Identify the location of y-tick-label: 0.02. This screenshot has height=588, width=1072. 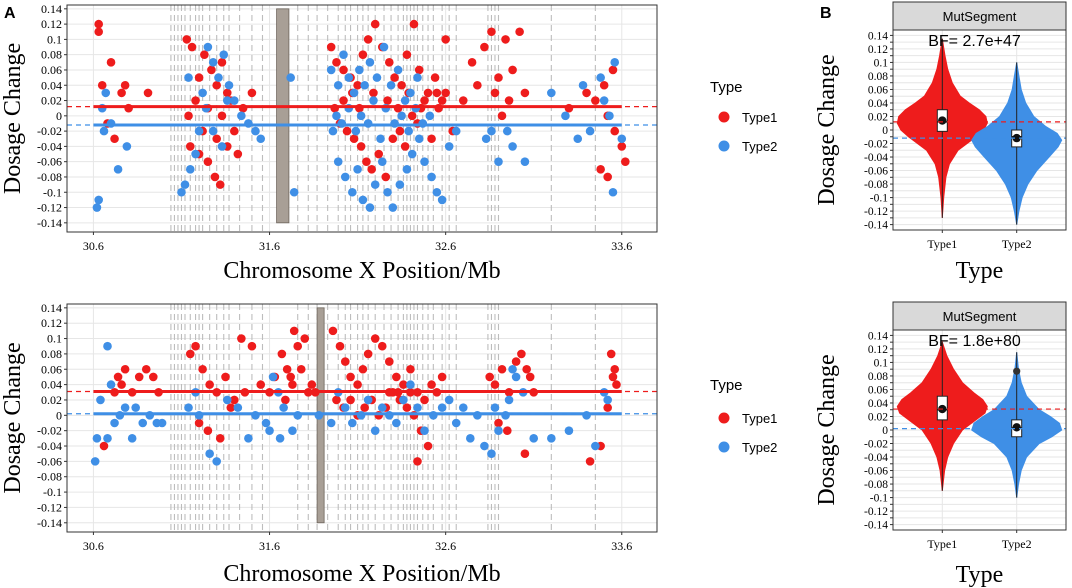
(51, 400).